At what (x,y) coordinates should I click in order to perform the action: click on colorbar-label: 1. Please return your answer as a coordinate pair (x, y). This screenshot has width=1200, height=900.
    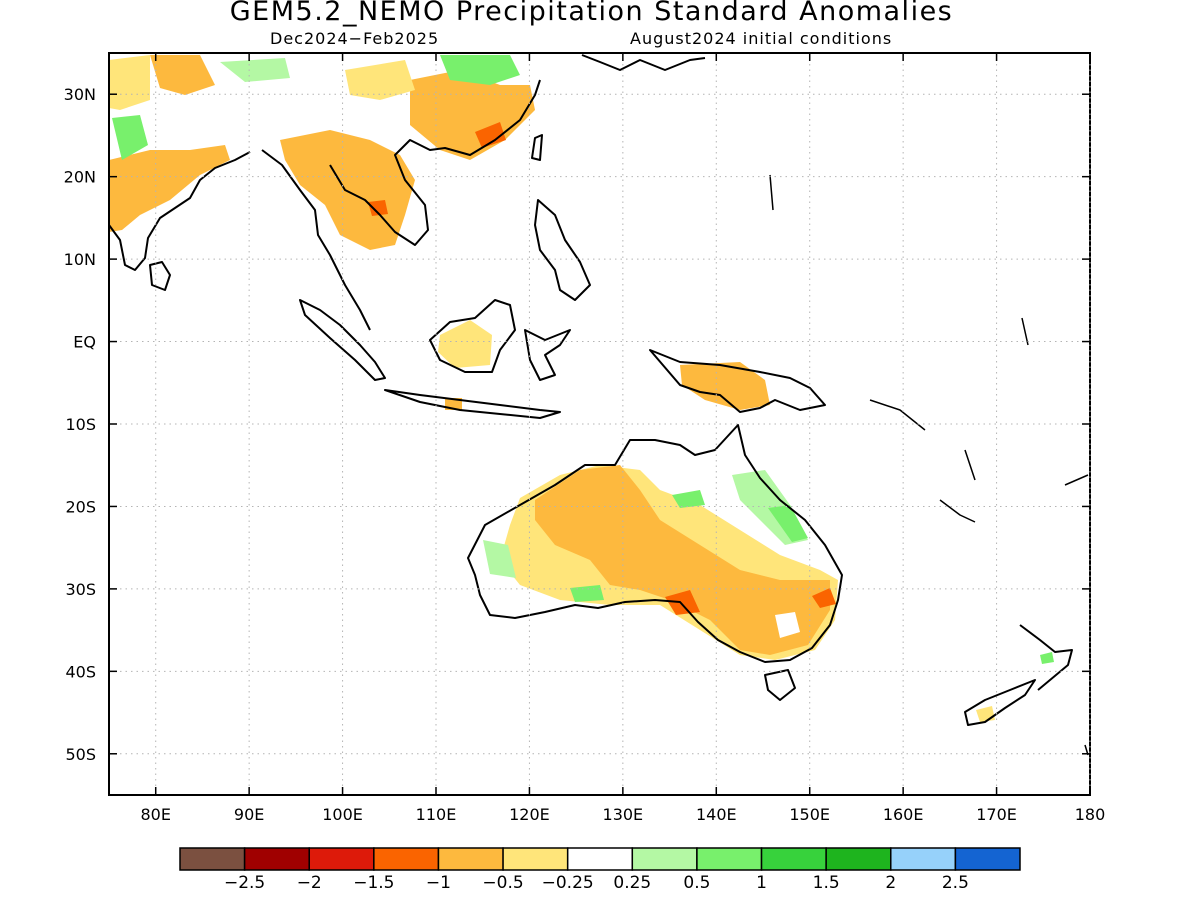
    Looking at the image, I should click on (761, 883).